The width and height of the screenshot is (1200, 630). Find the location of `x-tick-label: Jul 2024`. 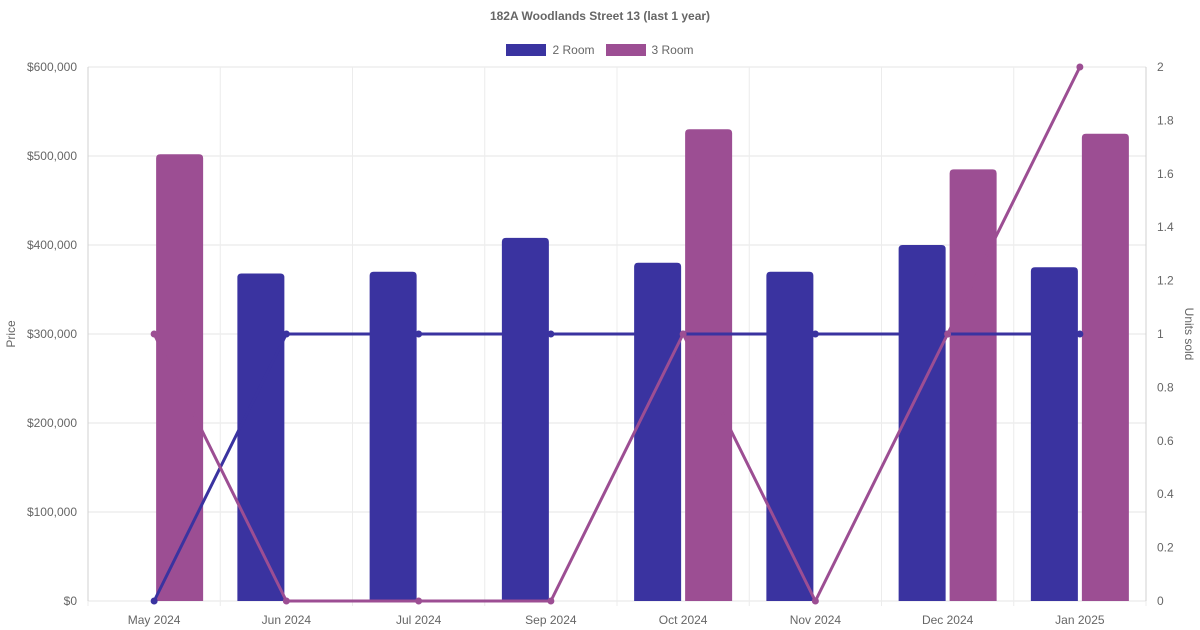

x-tick-label: Jul 2024 is located at coordinates (419, 620).